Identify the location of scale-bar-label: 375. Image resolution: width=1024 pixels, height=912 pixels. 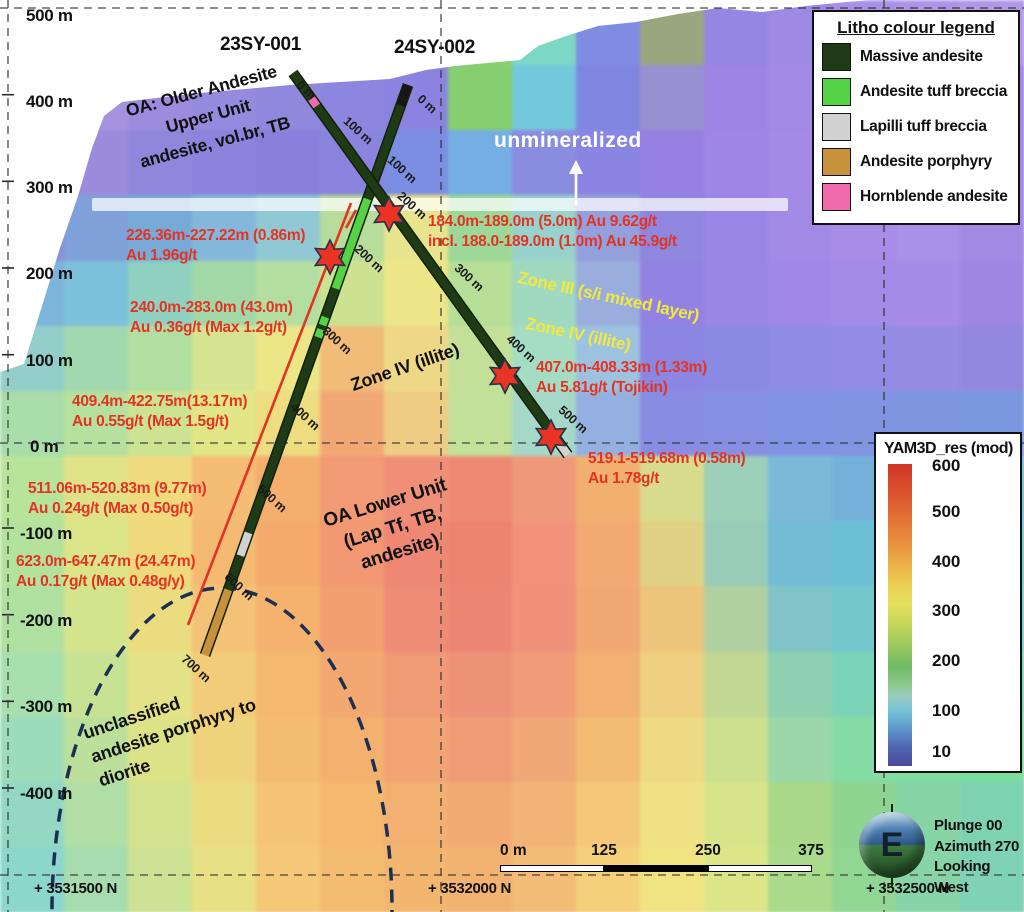
(811, 850).